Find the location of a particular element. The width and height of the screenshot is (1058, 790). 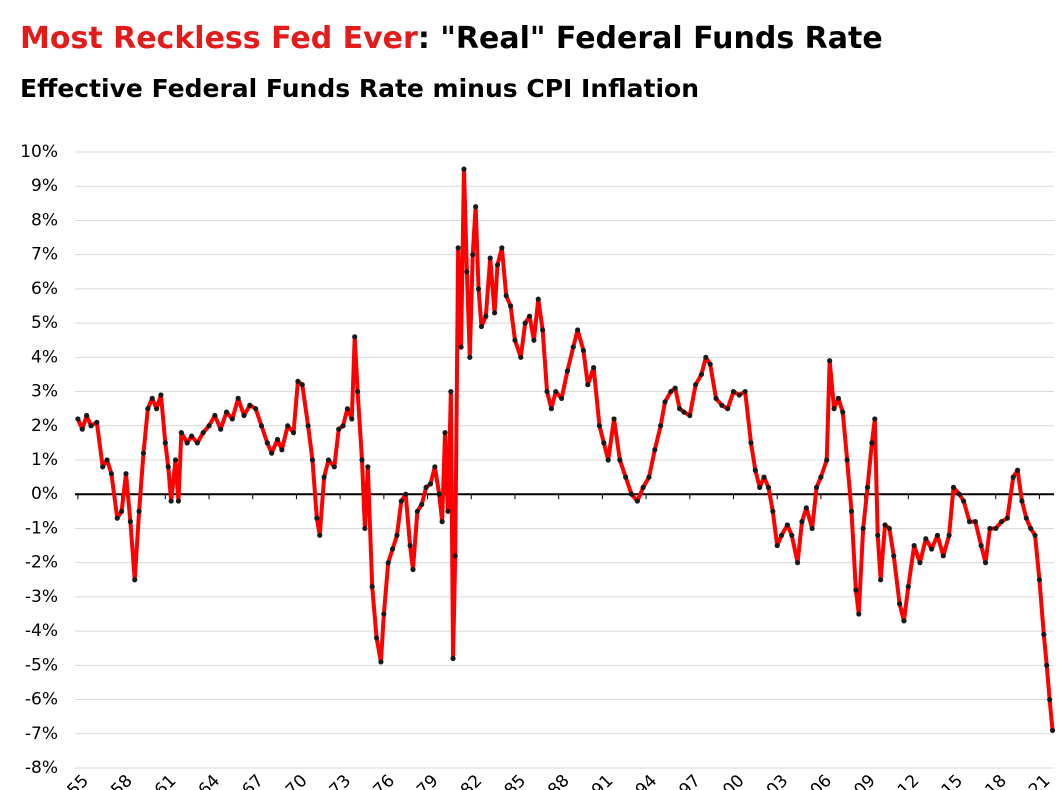

y-tick-label: -2% is located at coordinates (41, 563).